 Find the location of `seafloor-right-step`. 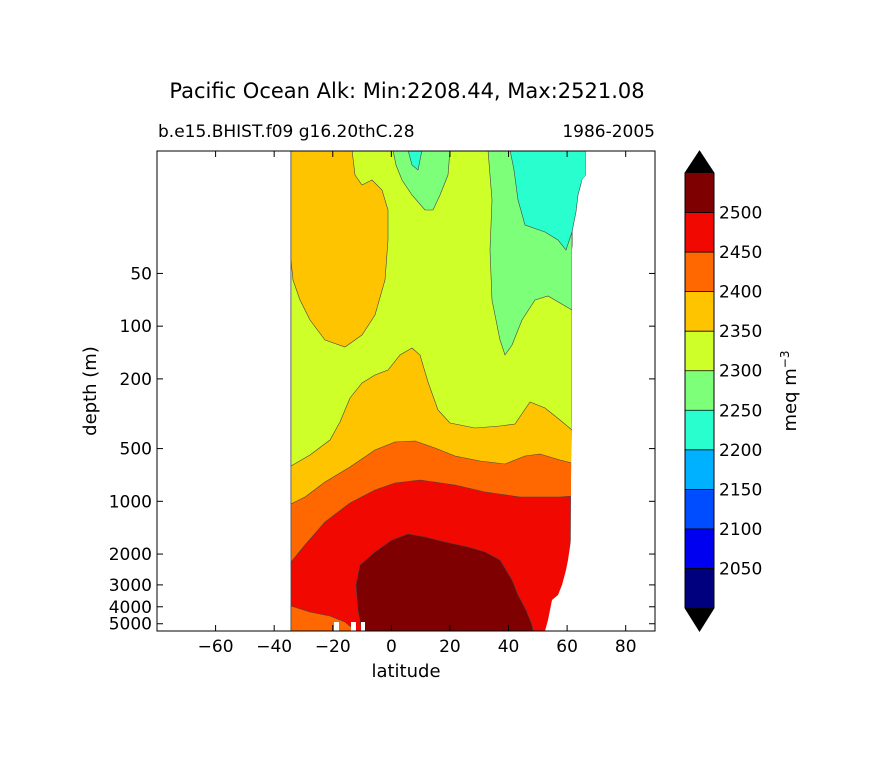

seafloor-right-step is located at coordinates (600, 391).